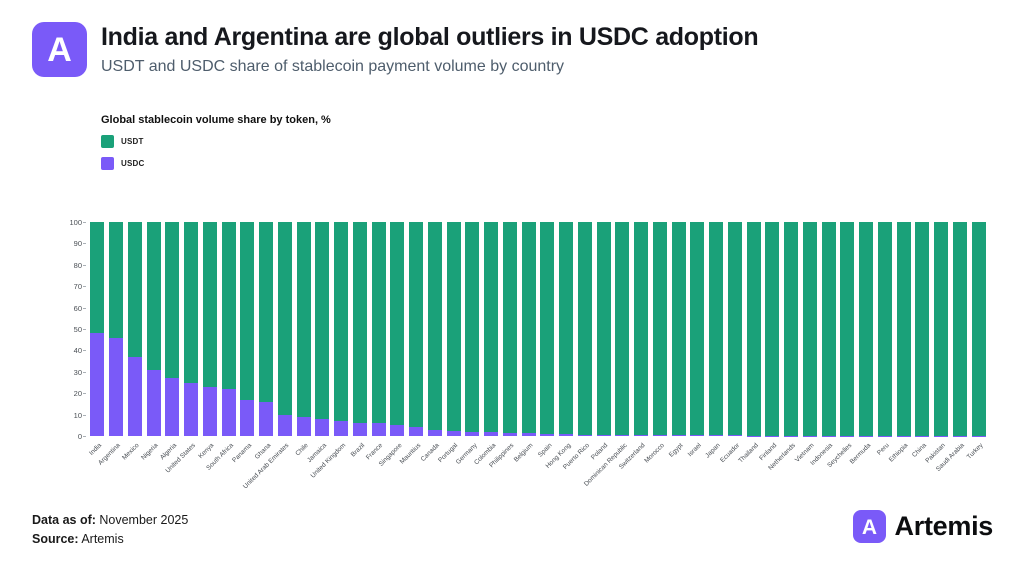  I want to click on bar-colombia, so click(491, 329).